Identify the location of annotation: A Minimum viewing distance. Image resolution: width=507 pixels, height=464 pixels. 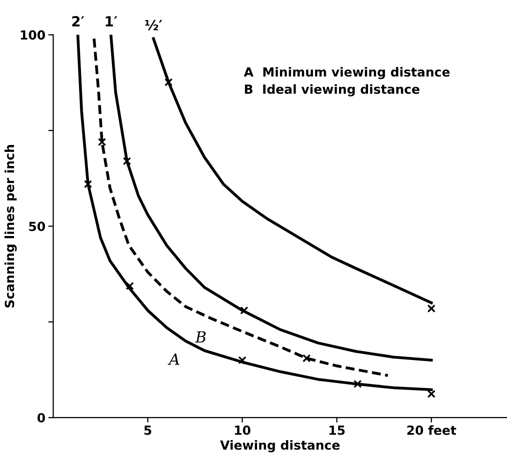
(347, 73).